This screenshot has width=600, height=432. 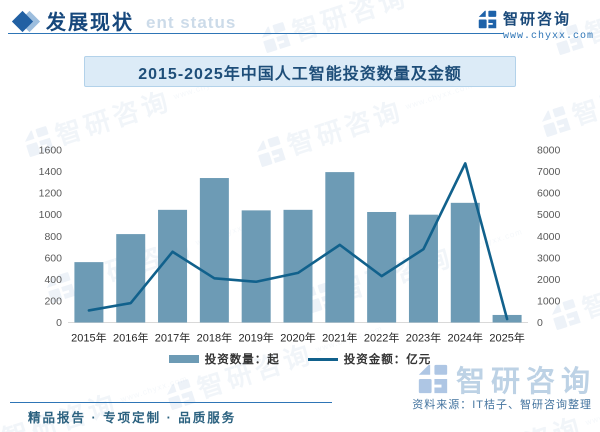 What do you see at coordinates (191, 22) in the screenshot?
I see `header-ghost-text: ent status` at bounding box center [191, 22].